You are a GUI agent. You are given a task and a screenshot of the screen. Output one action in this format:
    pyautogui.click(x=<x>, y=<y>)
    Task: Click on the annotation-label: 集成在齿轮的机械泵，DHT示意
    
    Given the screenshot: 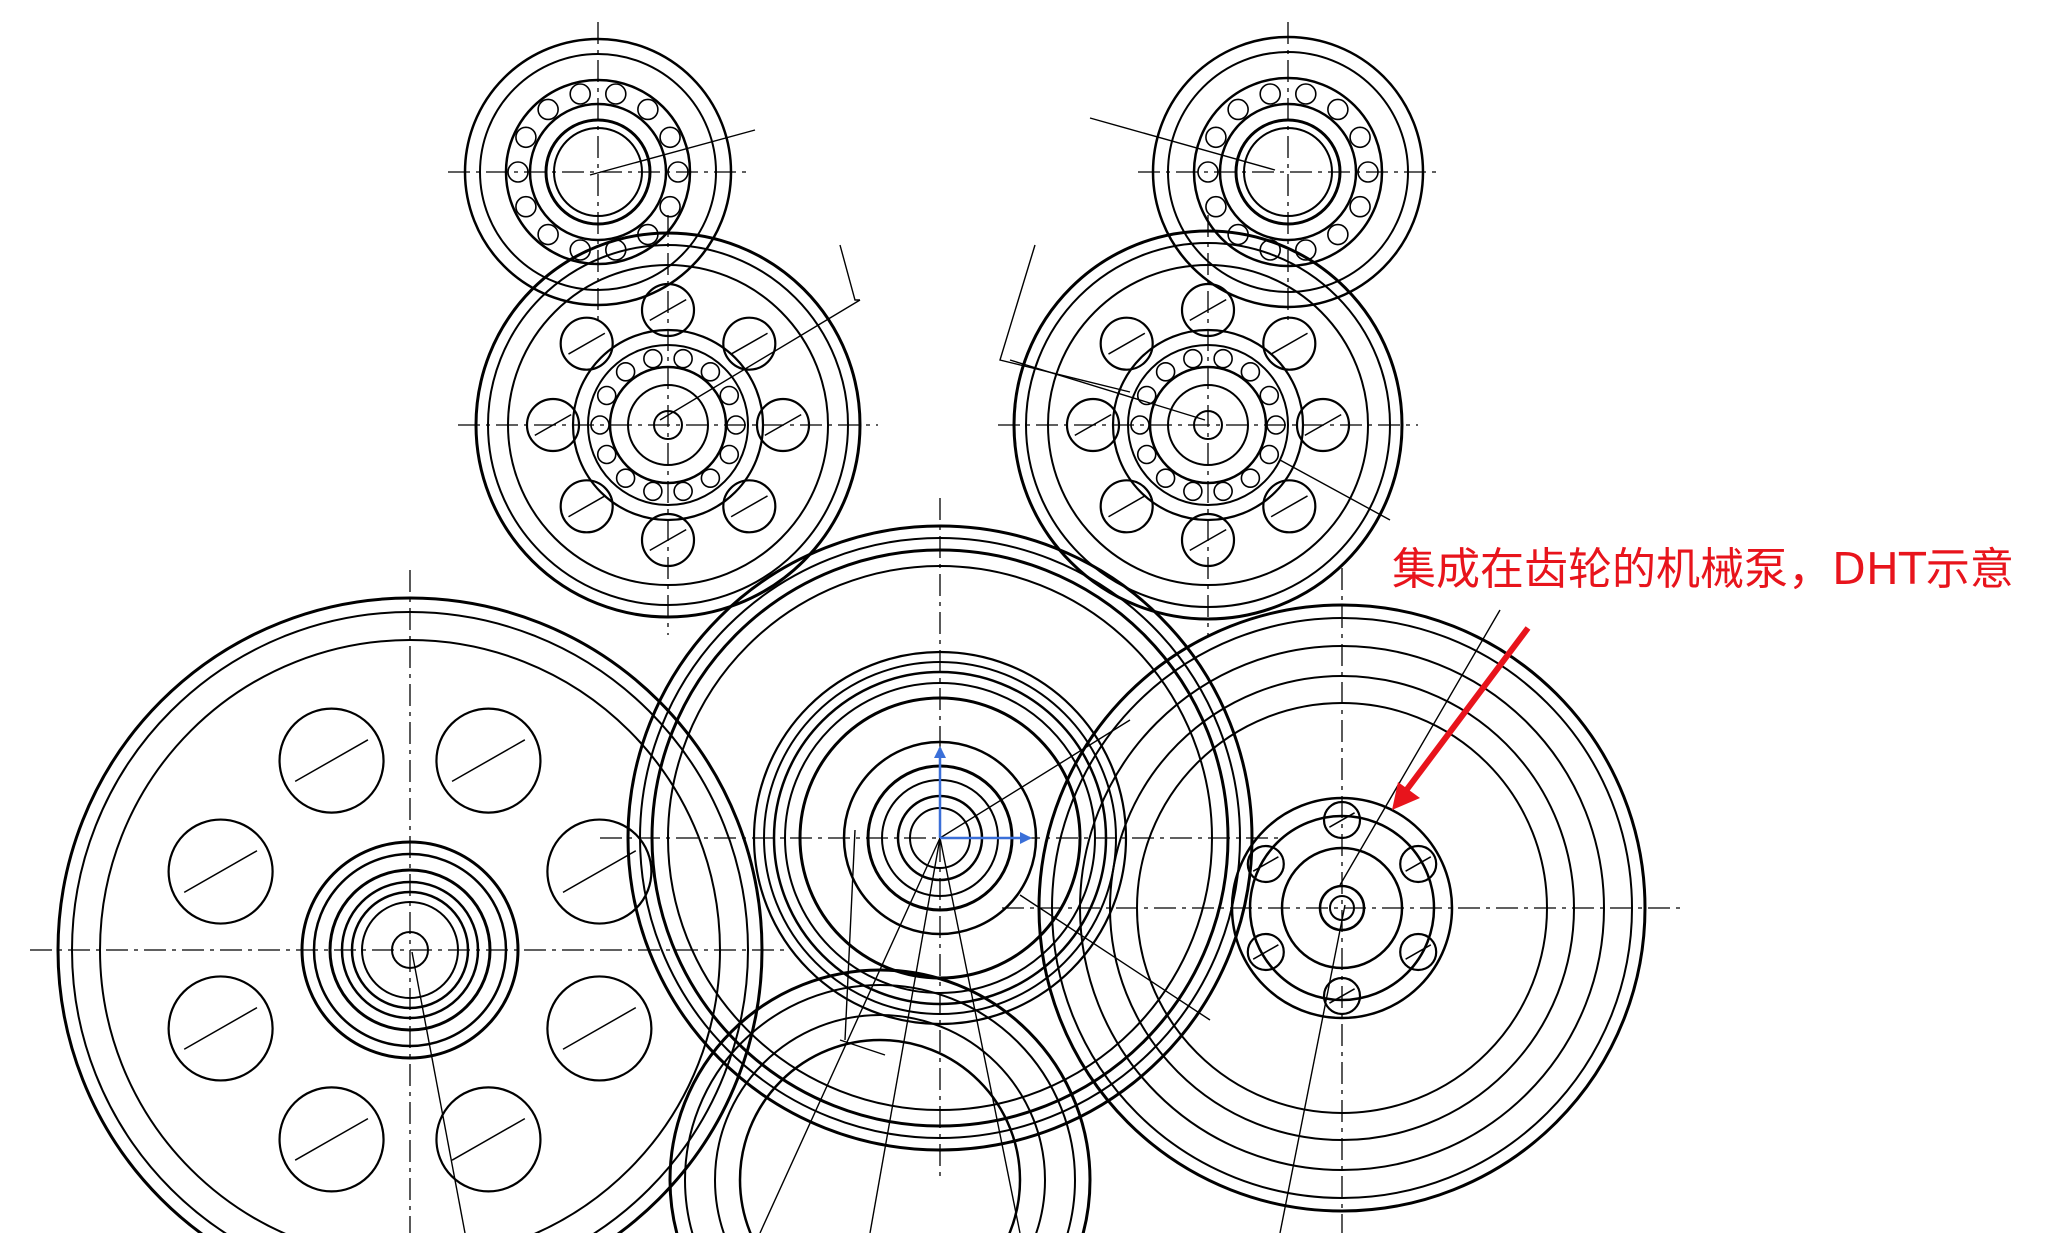 What is the action you would take?
    pyautogui.click(x=1703, y=569)
    